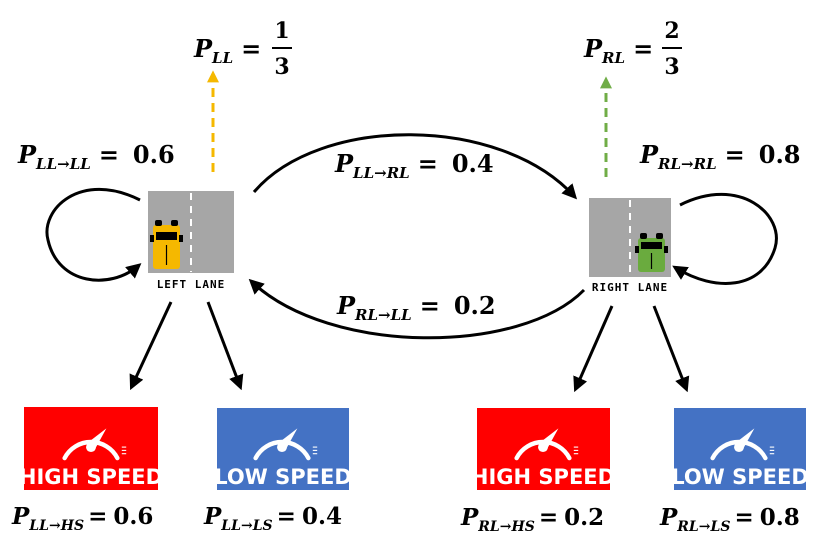 The image size is (835, 538). What do you see at coordinates (281, 31) in the screenshot?
I see `svg-text: 1` at bounding box center [281, 31].